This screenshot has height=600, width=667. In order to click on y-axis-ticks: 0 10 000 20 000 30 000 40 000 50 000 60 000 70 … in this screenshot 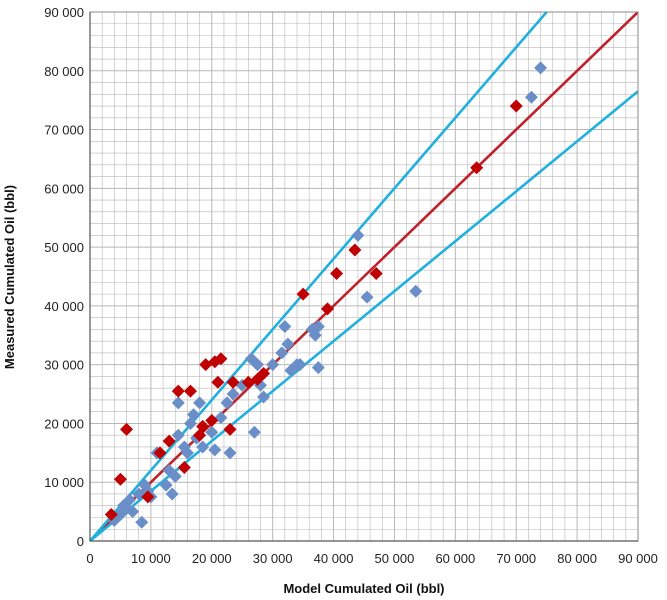, I will do `click(64, 277)`.